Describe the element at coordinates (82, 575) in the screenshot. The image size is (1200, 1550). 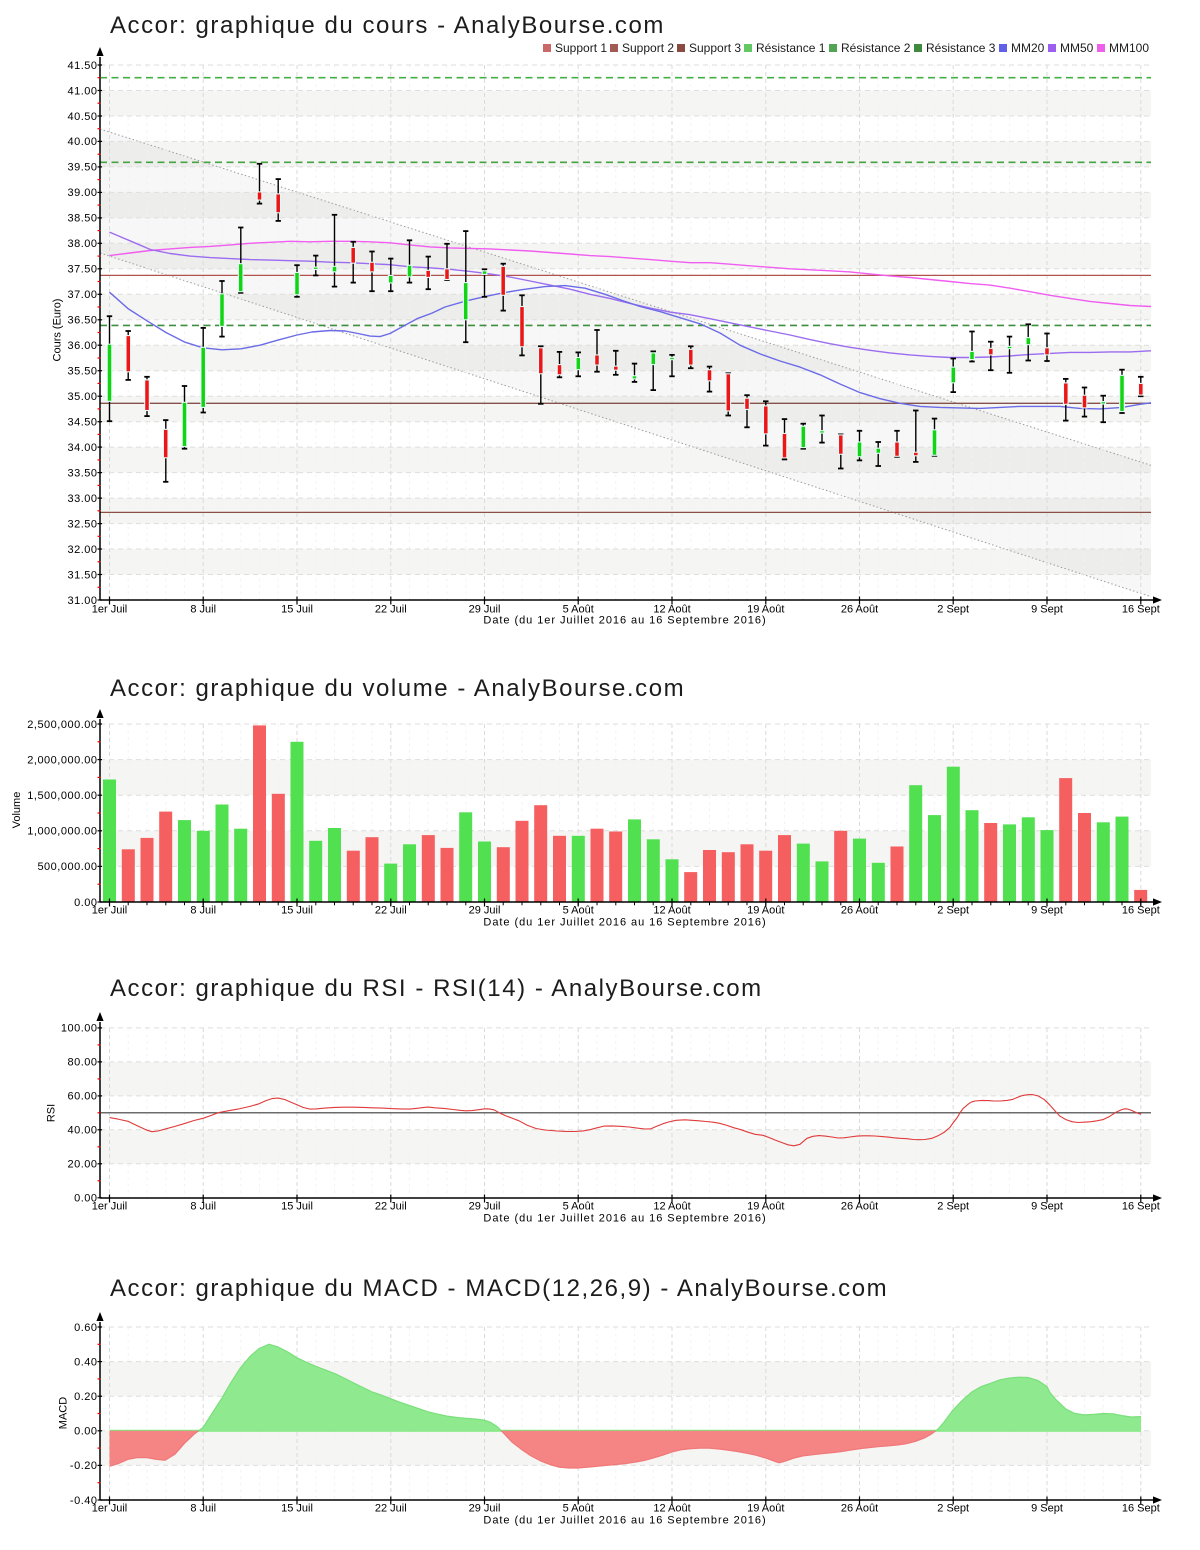
I see `svg-text: 31.50` at that location.